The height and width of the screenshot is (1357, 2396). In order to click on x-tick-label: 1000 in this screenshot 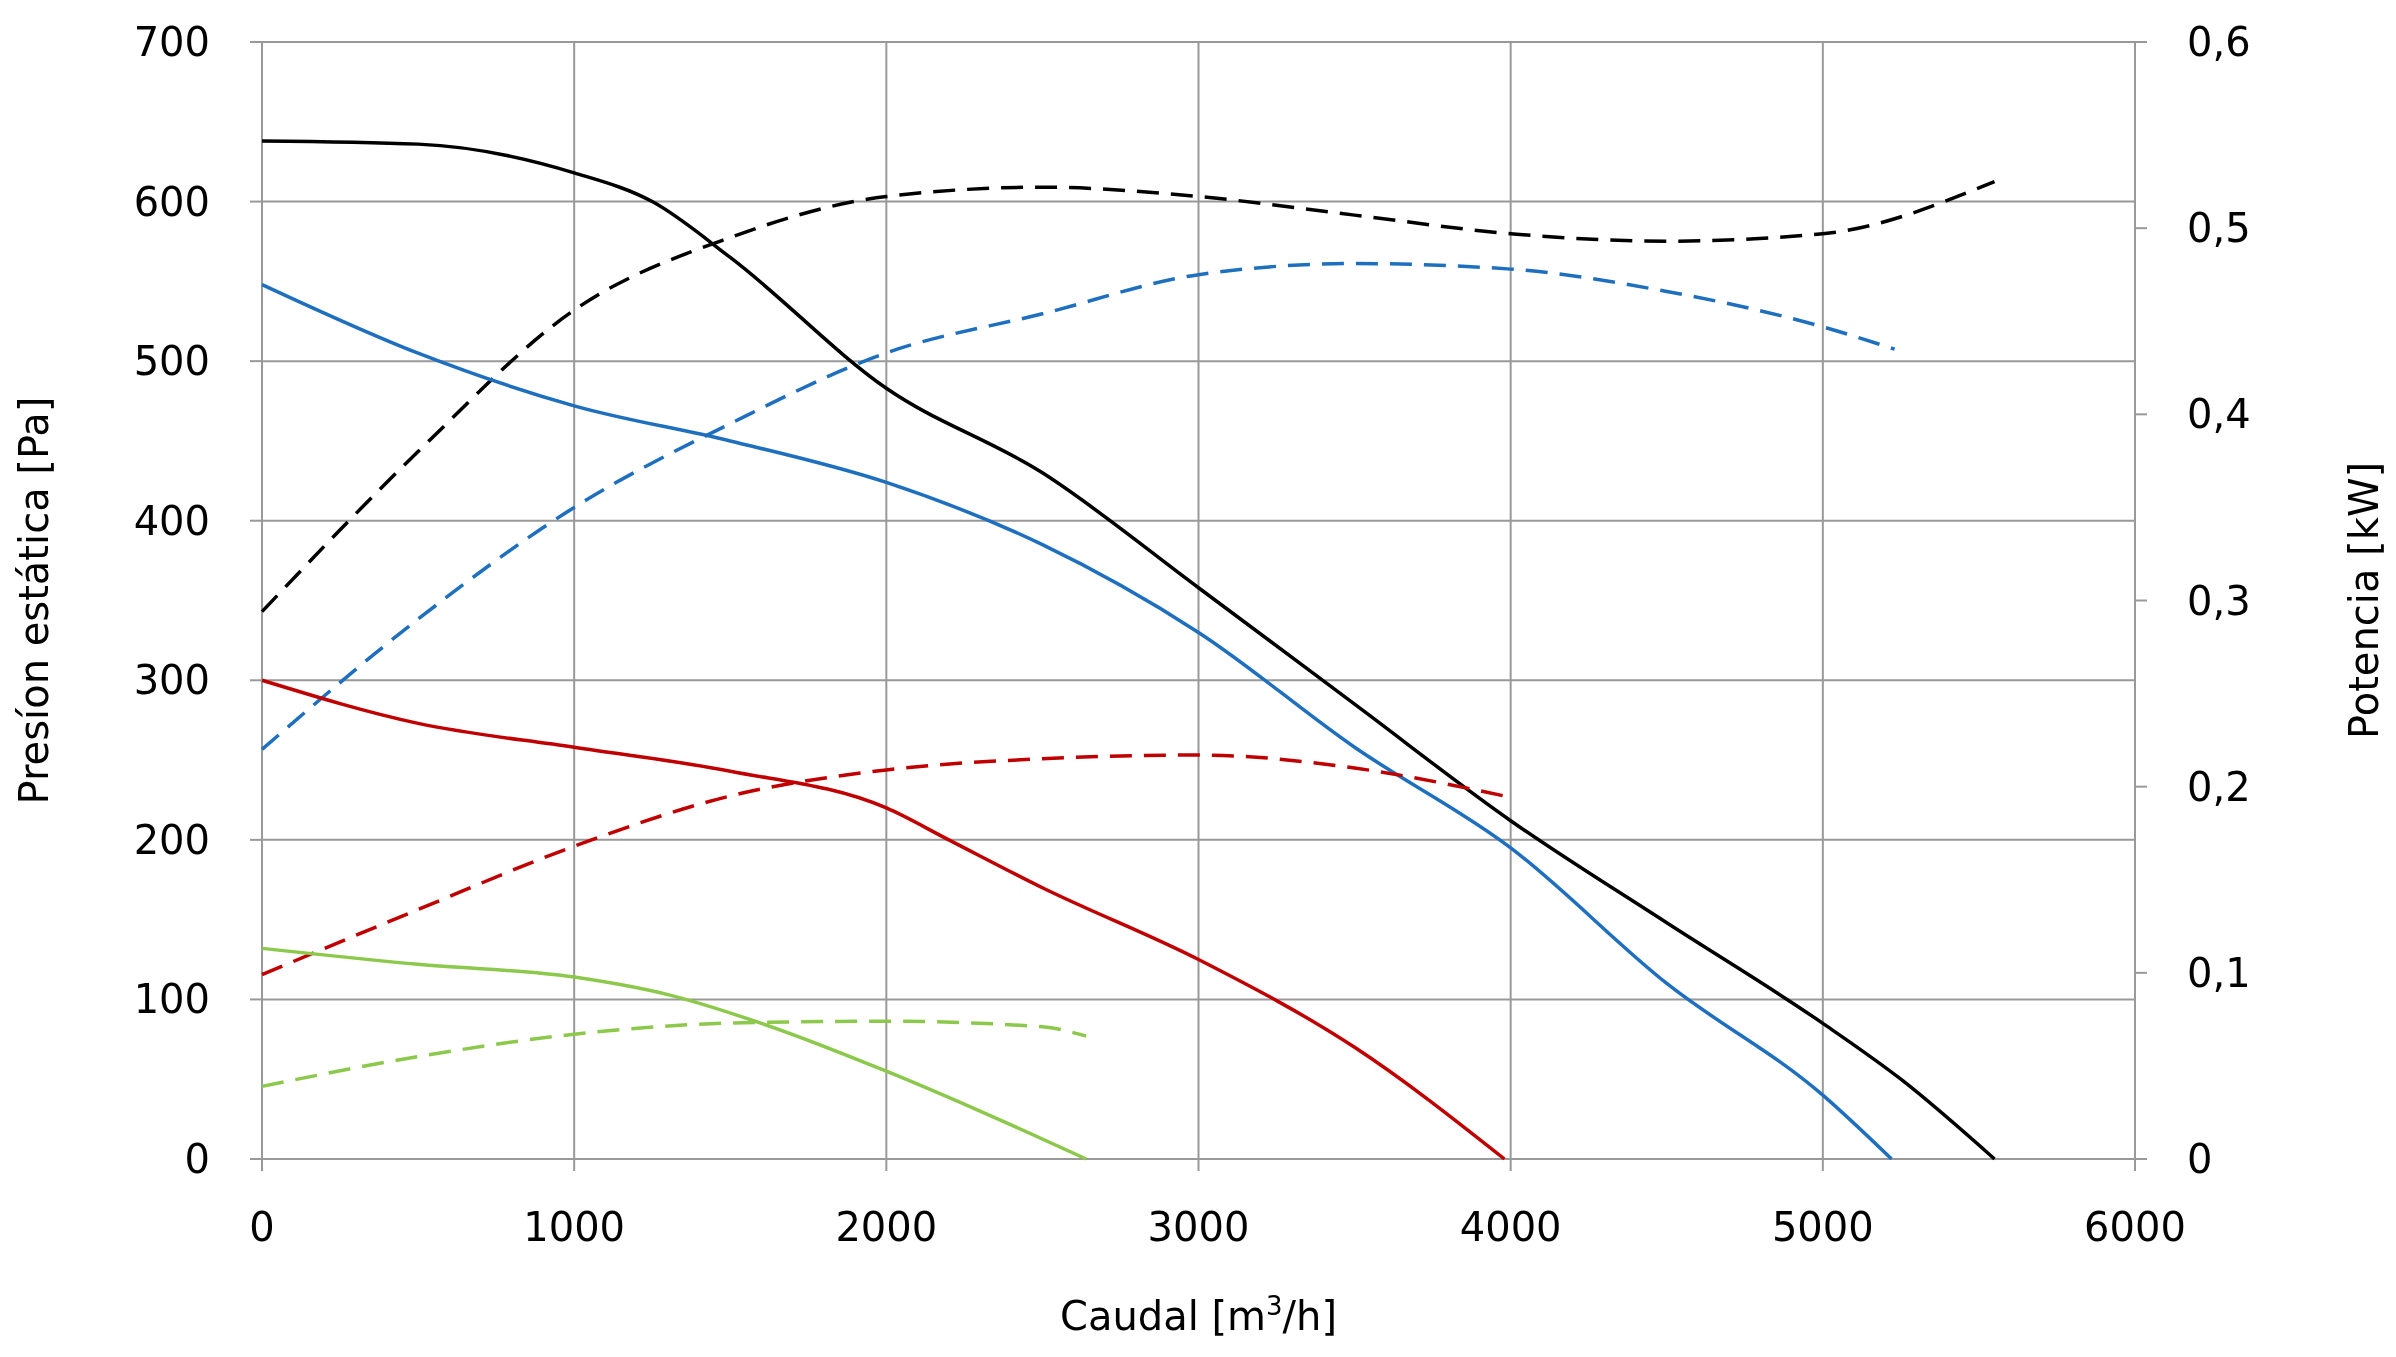, I will do `click(574, 1227)`.